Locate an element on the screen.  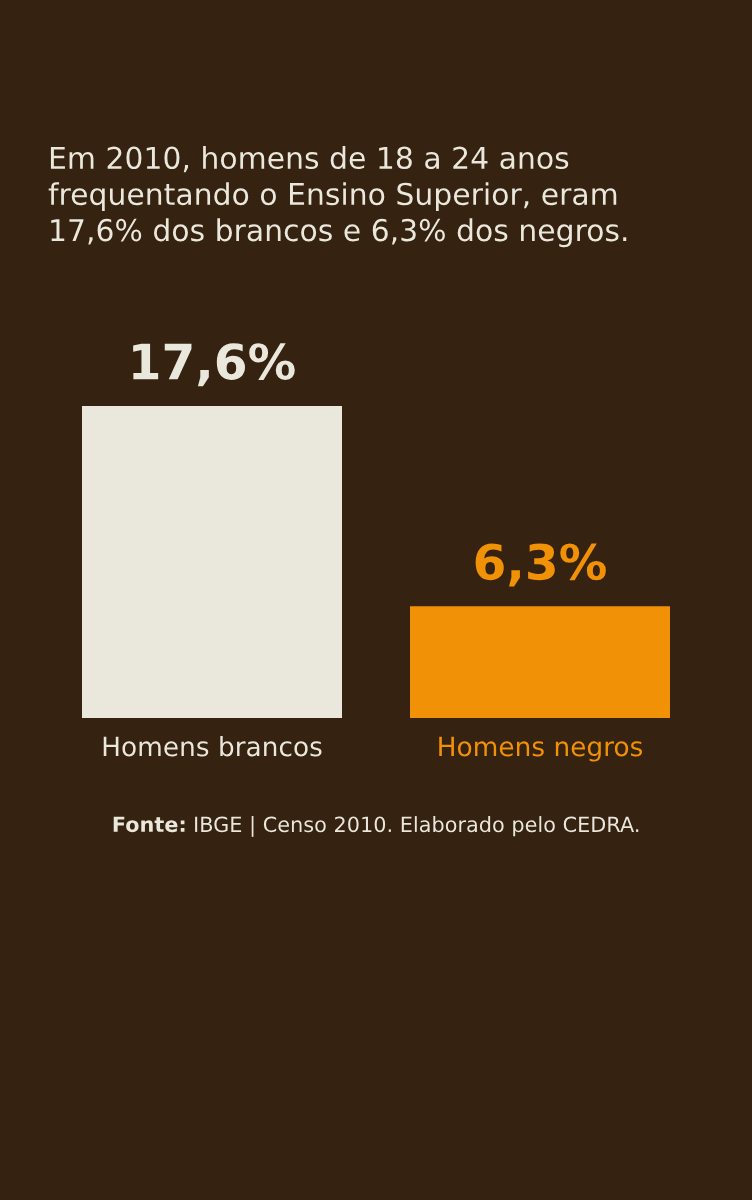
data-label: 17,6% is located at coordinates (214, 365).